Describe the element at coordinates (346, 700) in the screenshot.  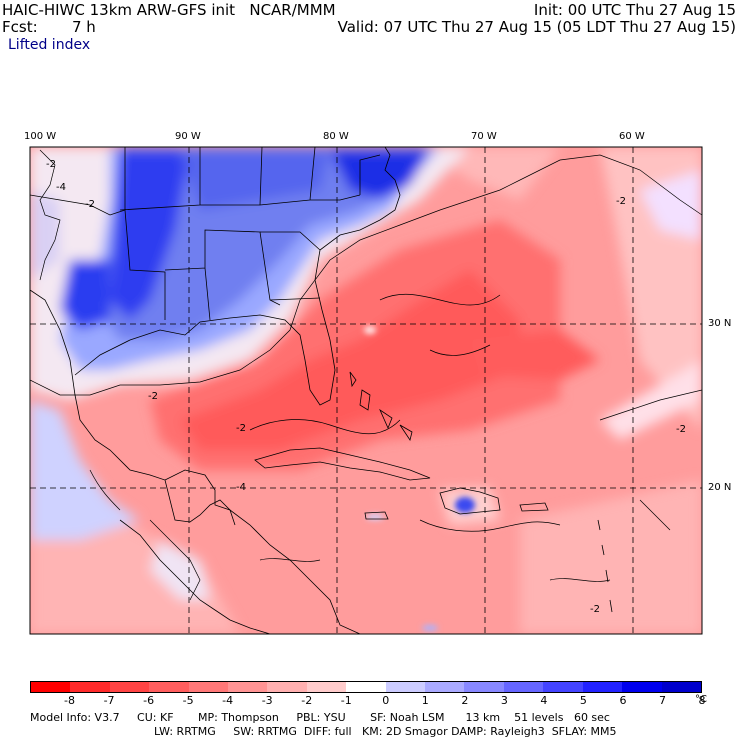
I see `colorbar-label: -1` at that location.